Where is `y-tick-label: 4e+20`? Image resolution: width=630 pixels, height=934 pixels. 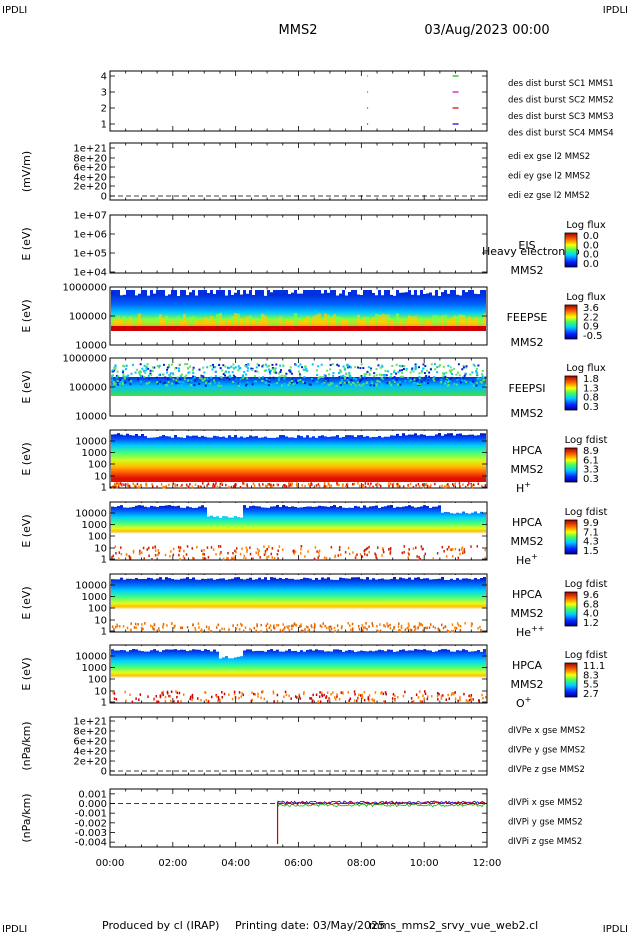
y-tick-label: 4e+20 is located at coordinates (90, 178).